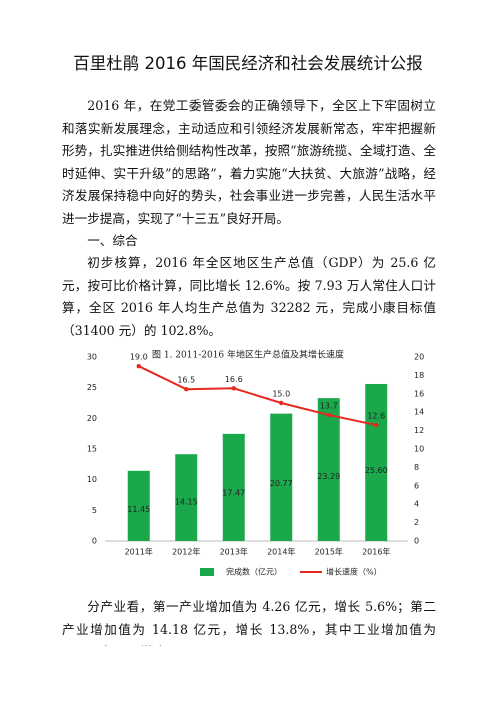 The image size is (496, 702). What do you see at coordinates (186, 552) in the screenshot?
I see `x-tick-label: 2012年` at bounding box center [186, 552].